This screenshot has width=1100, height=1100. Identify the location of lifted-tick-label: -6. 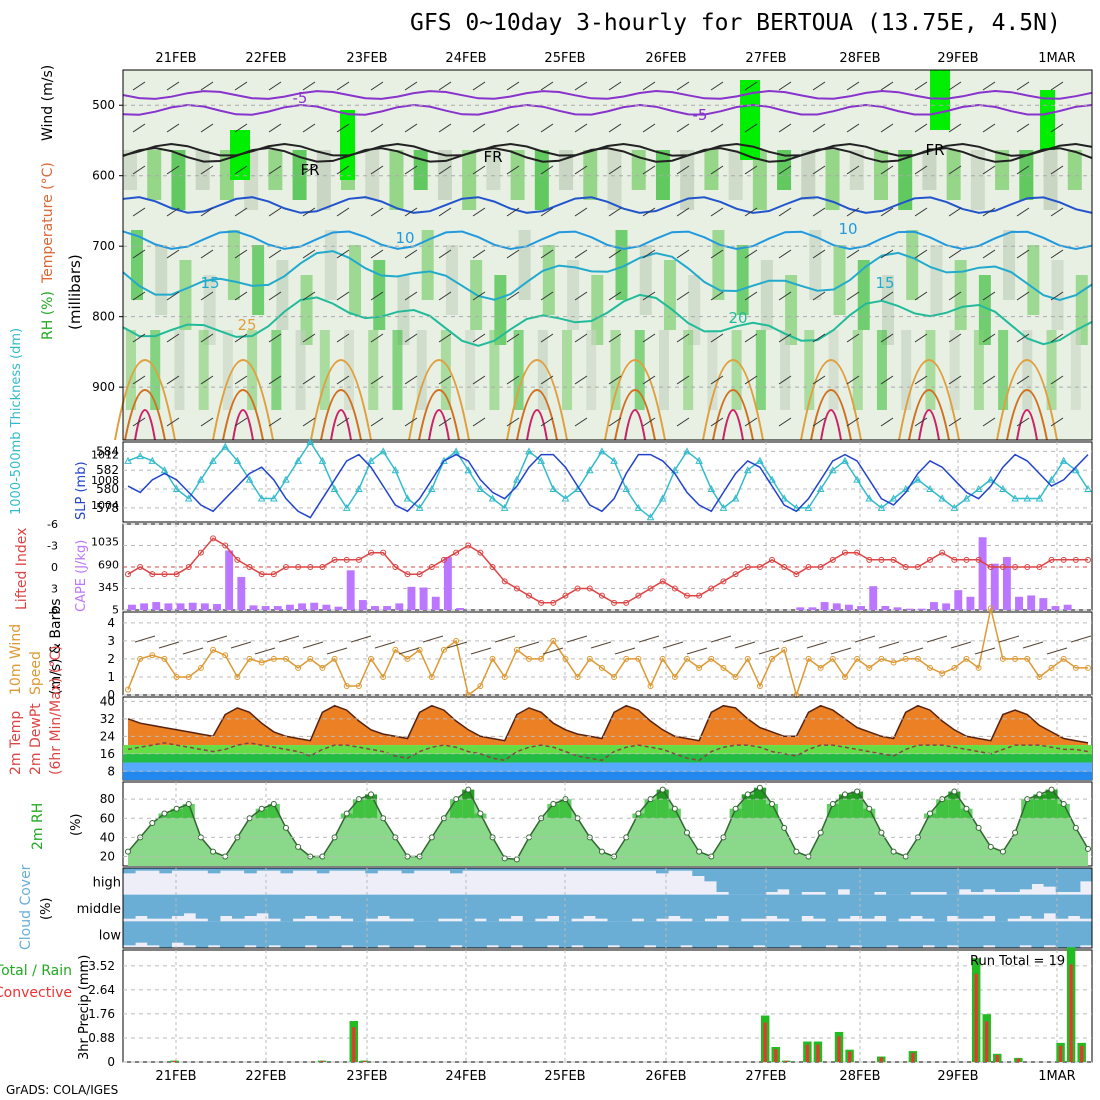
(52, 524).